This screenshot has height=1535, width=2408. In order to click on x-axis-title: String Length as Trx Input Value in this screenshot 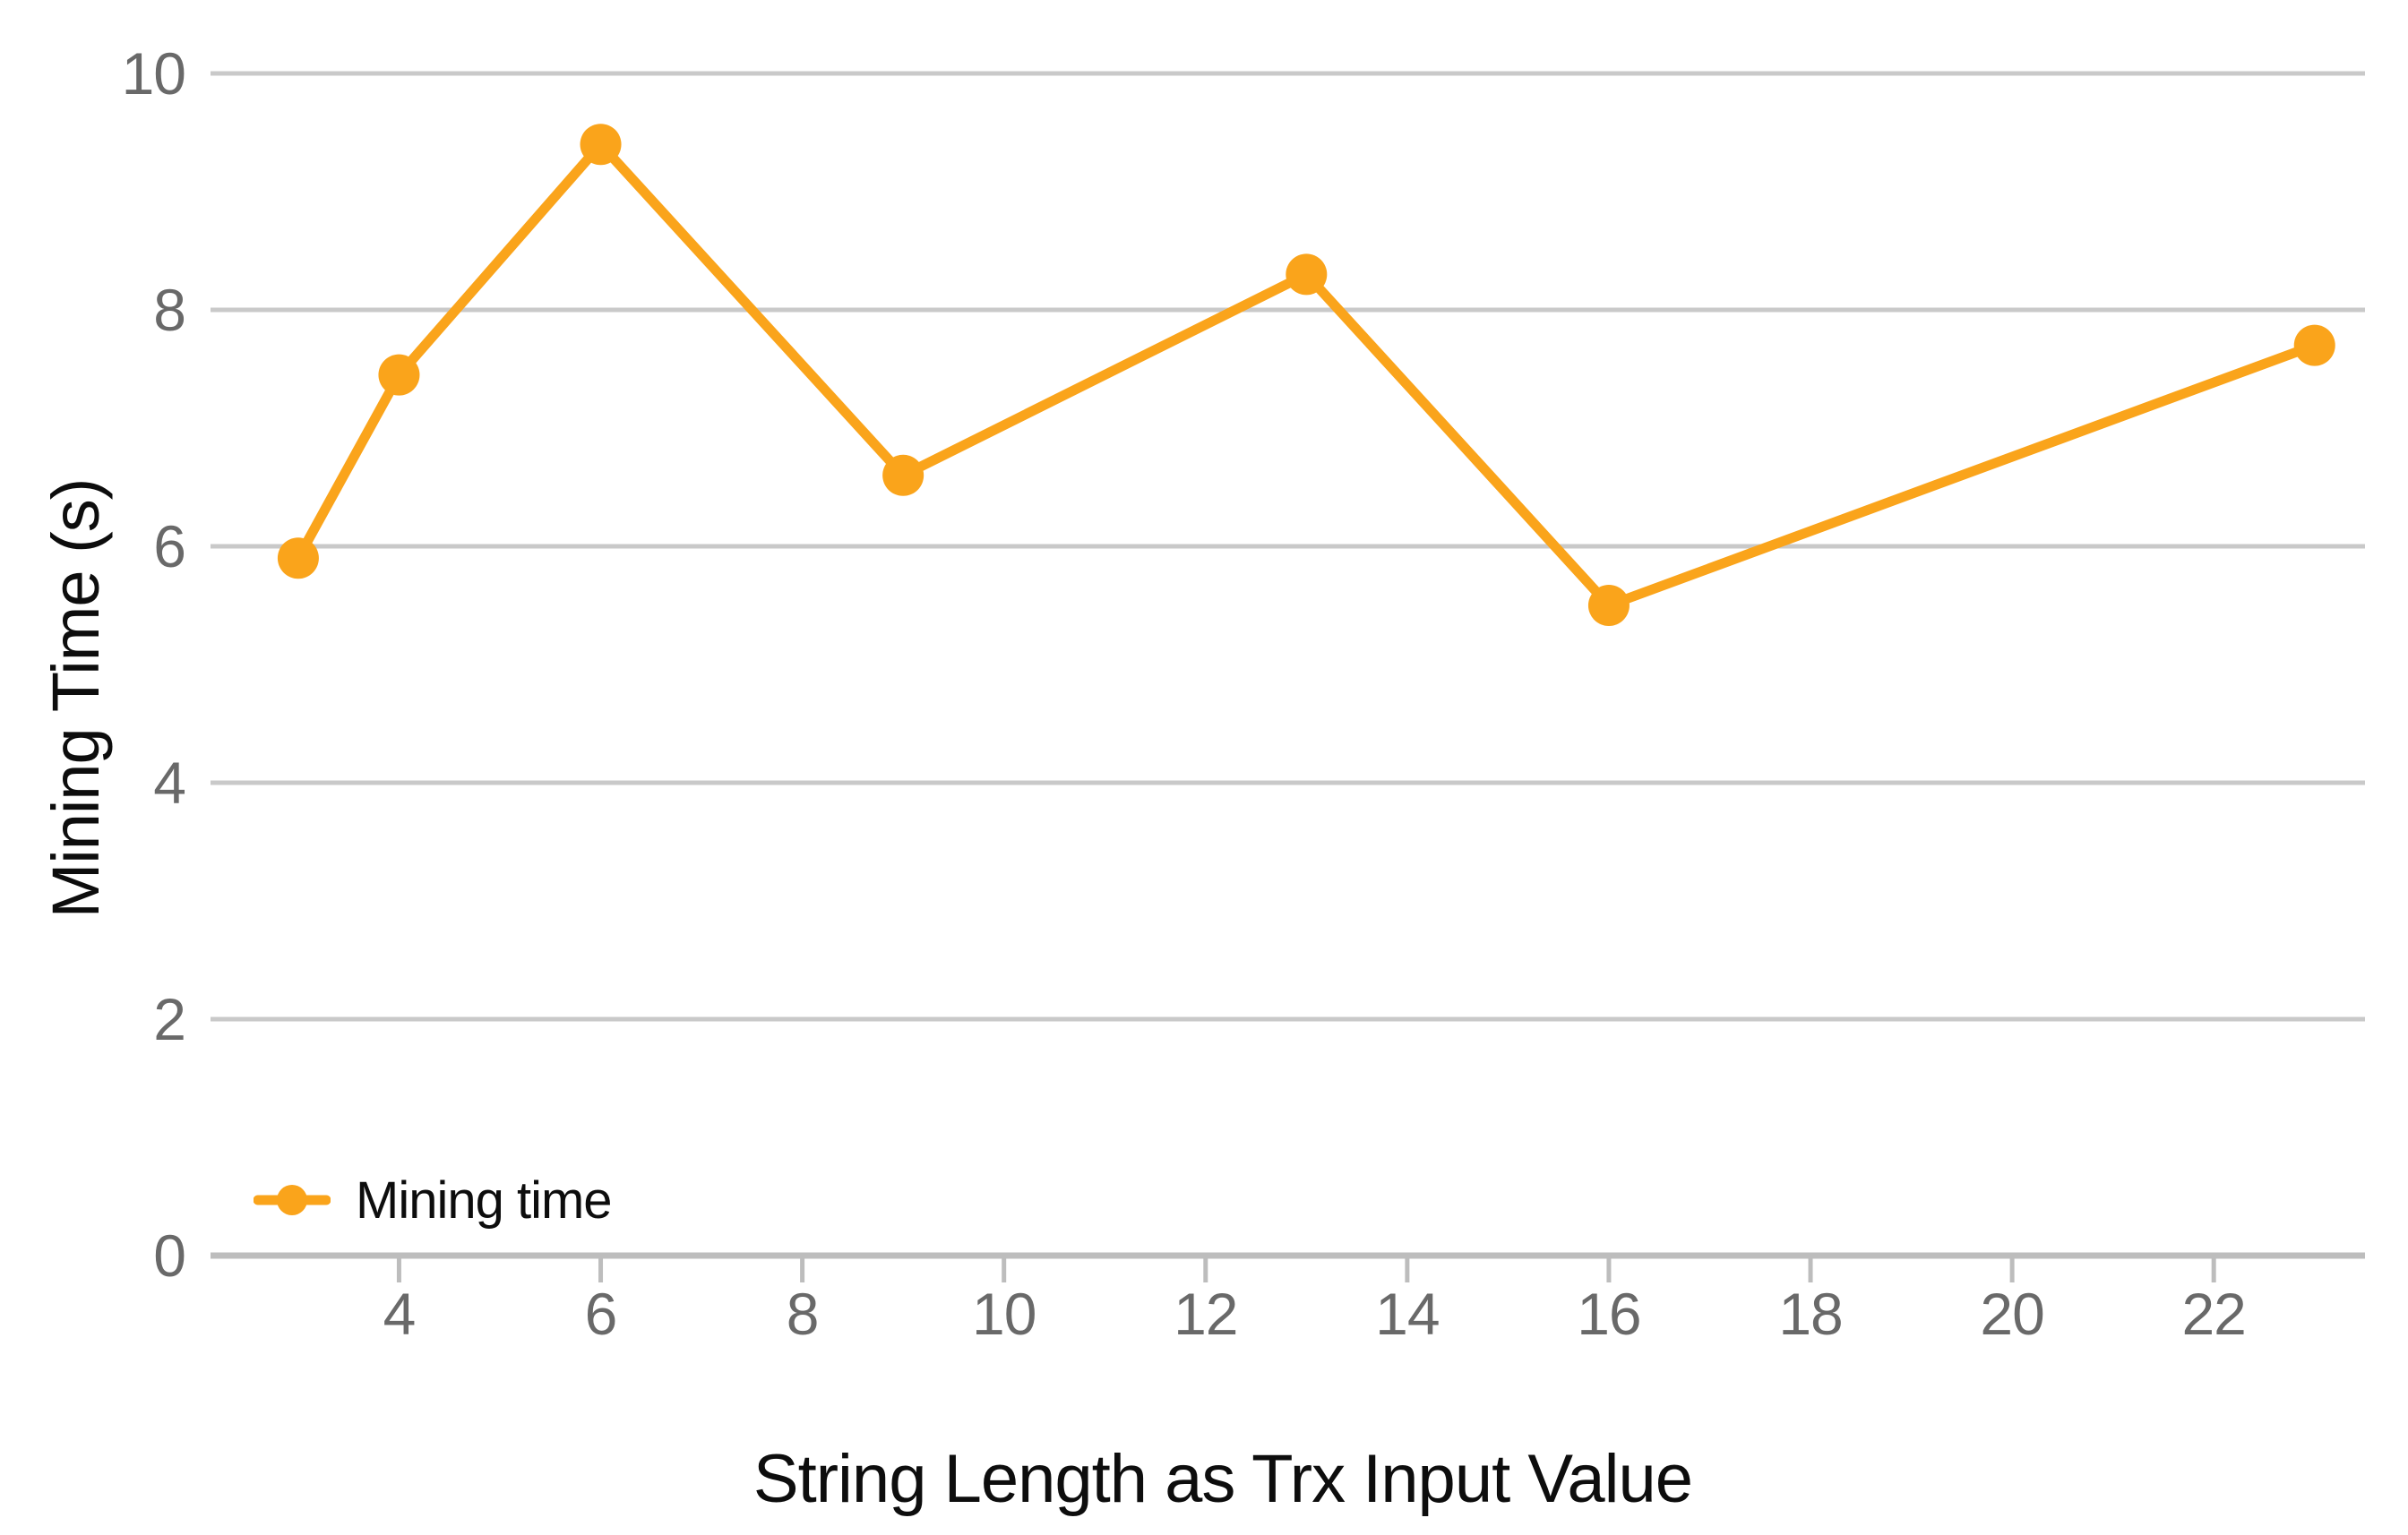, I will do `click(1223, 1479)`.